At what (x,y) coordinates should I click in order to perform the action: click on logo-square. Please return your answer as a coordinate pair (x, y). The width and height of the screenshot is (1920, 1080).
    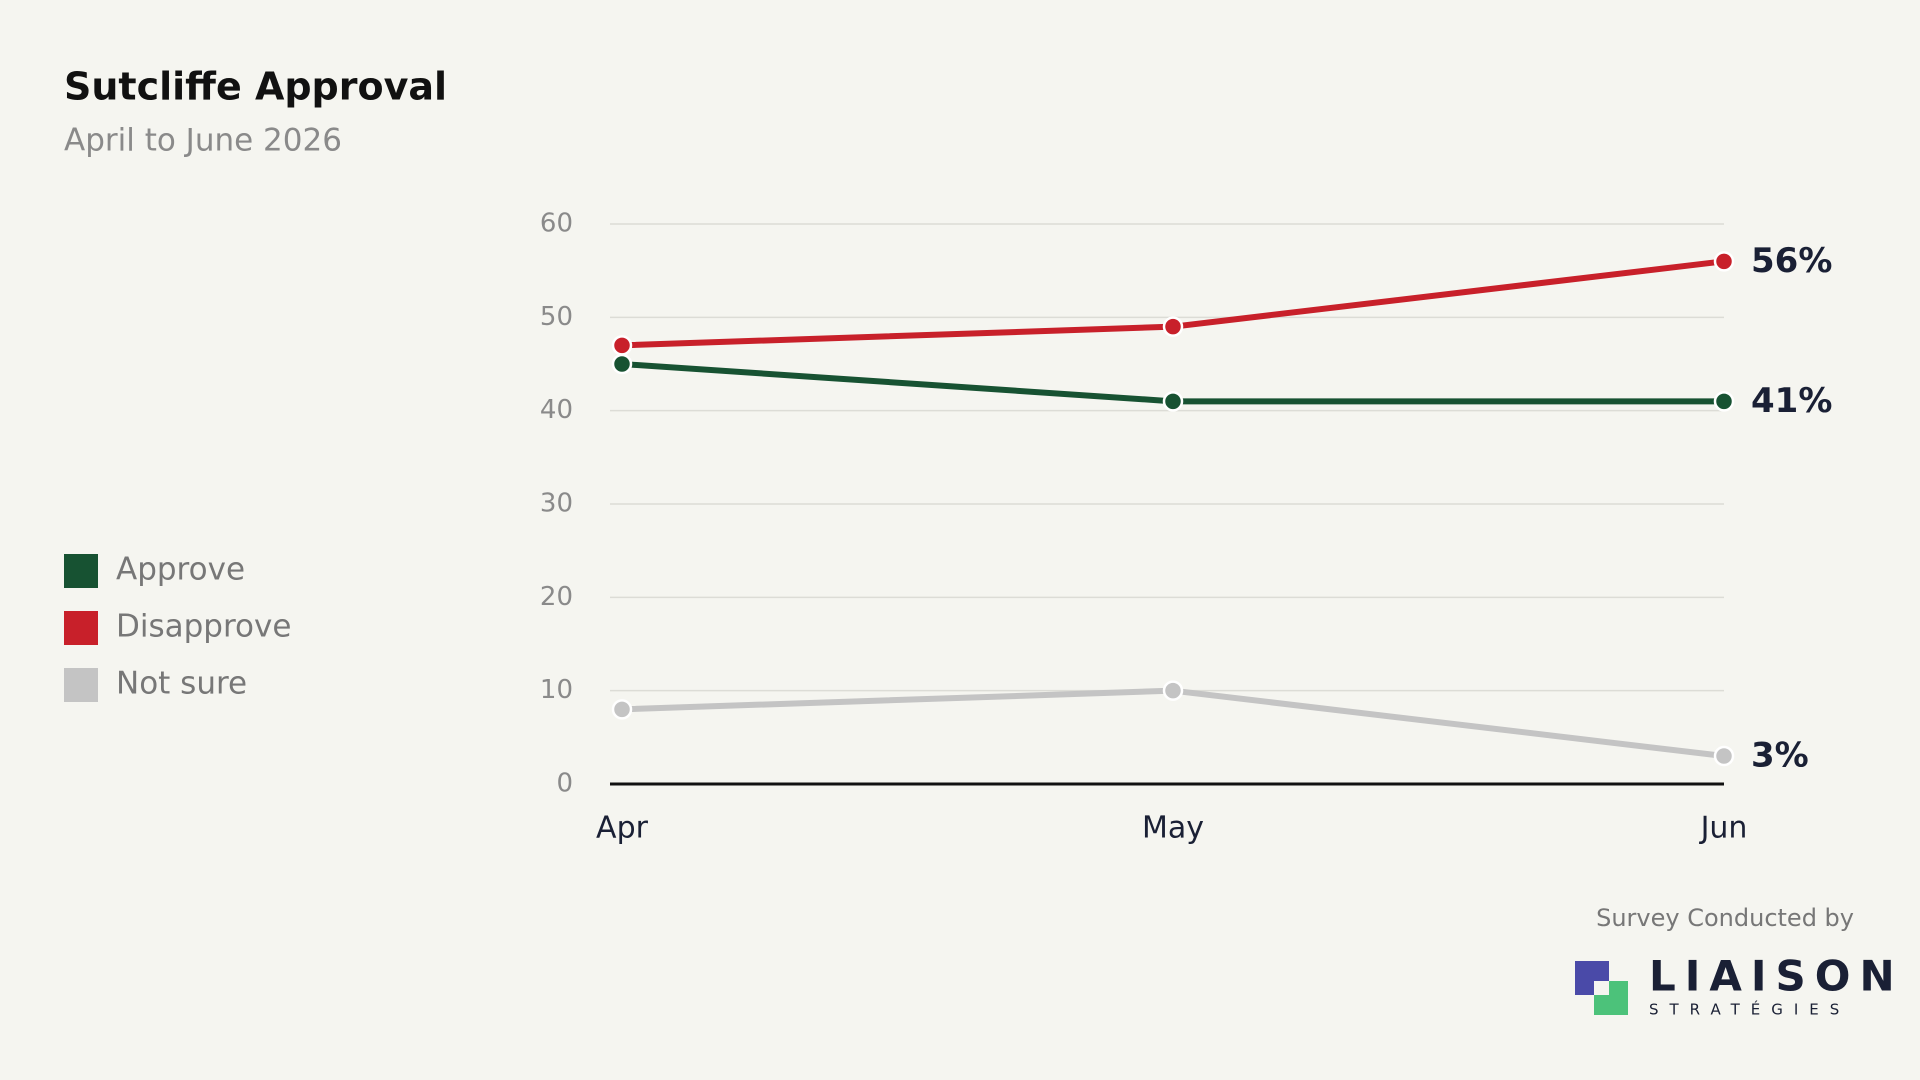
    Looking at the image, I should click on (1601, 988).